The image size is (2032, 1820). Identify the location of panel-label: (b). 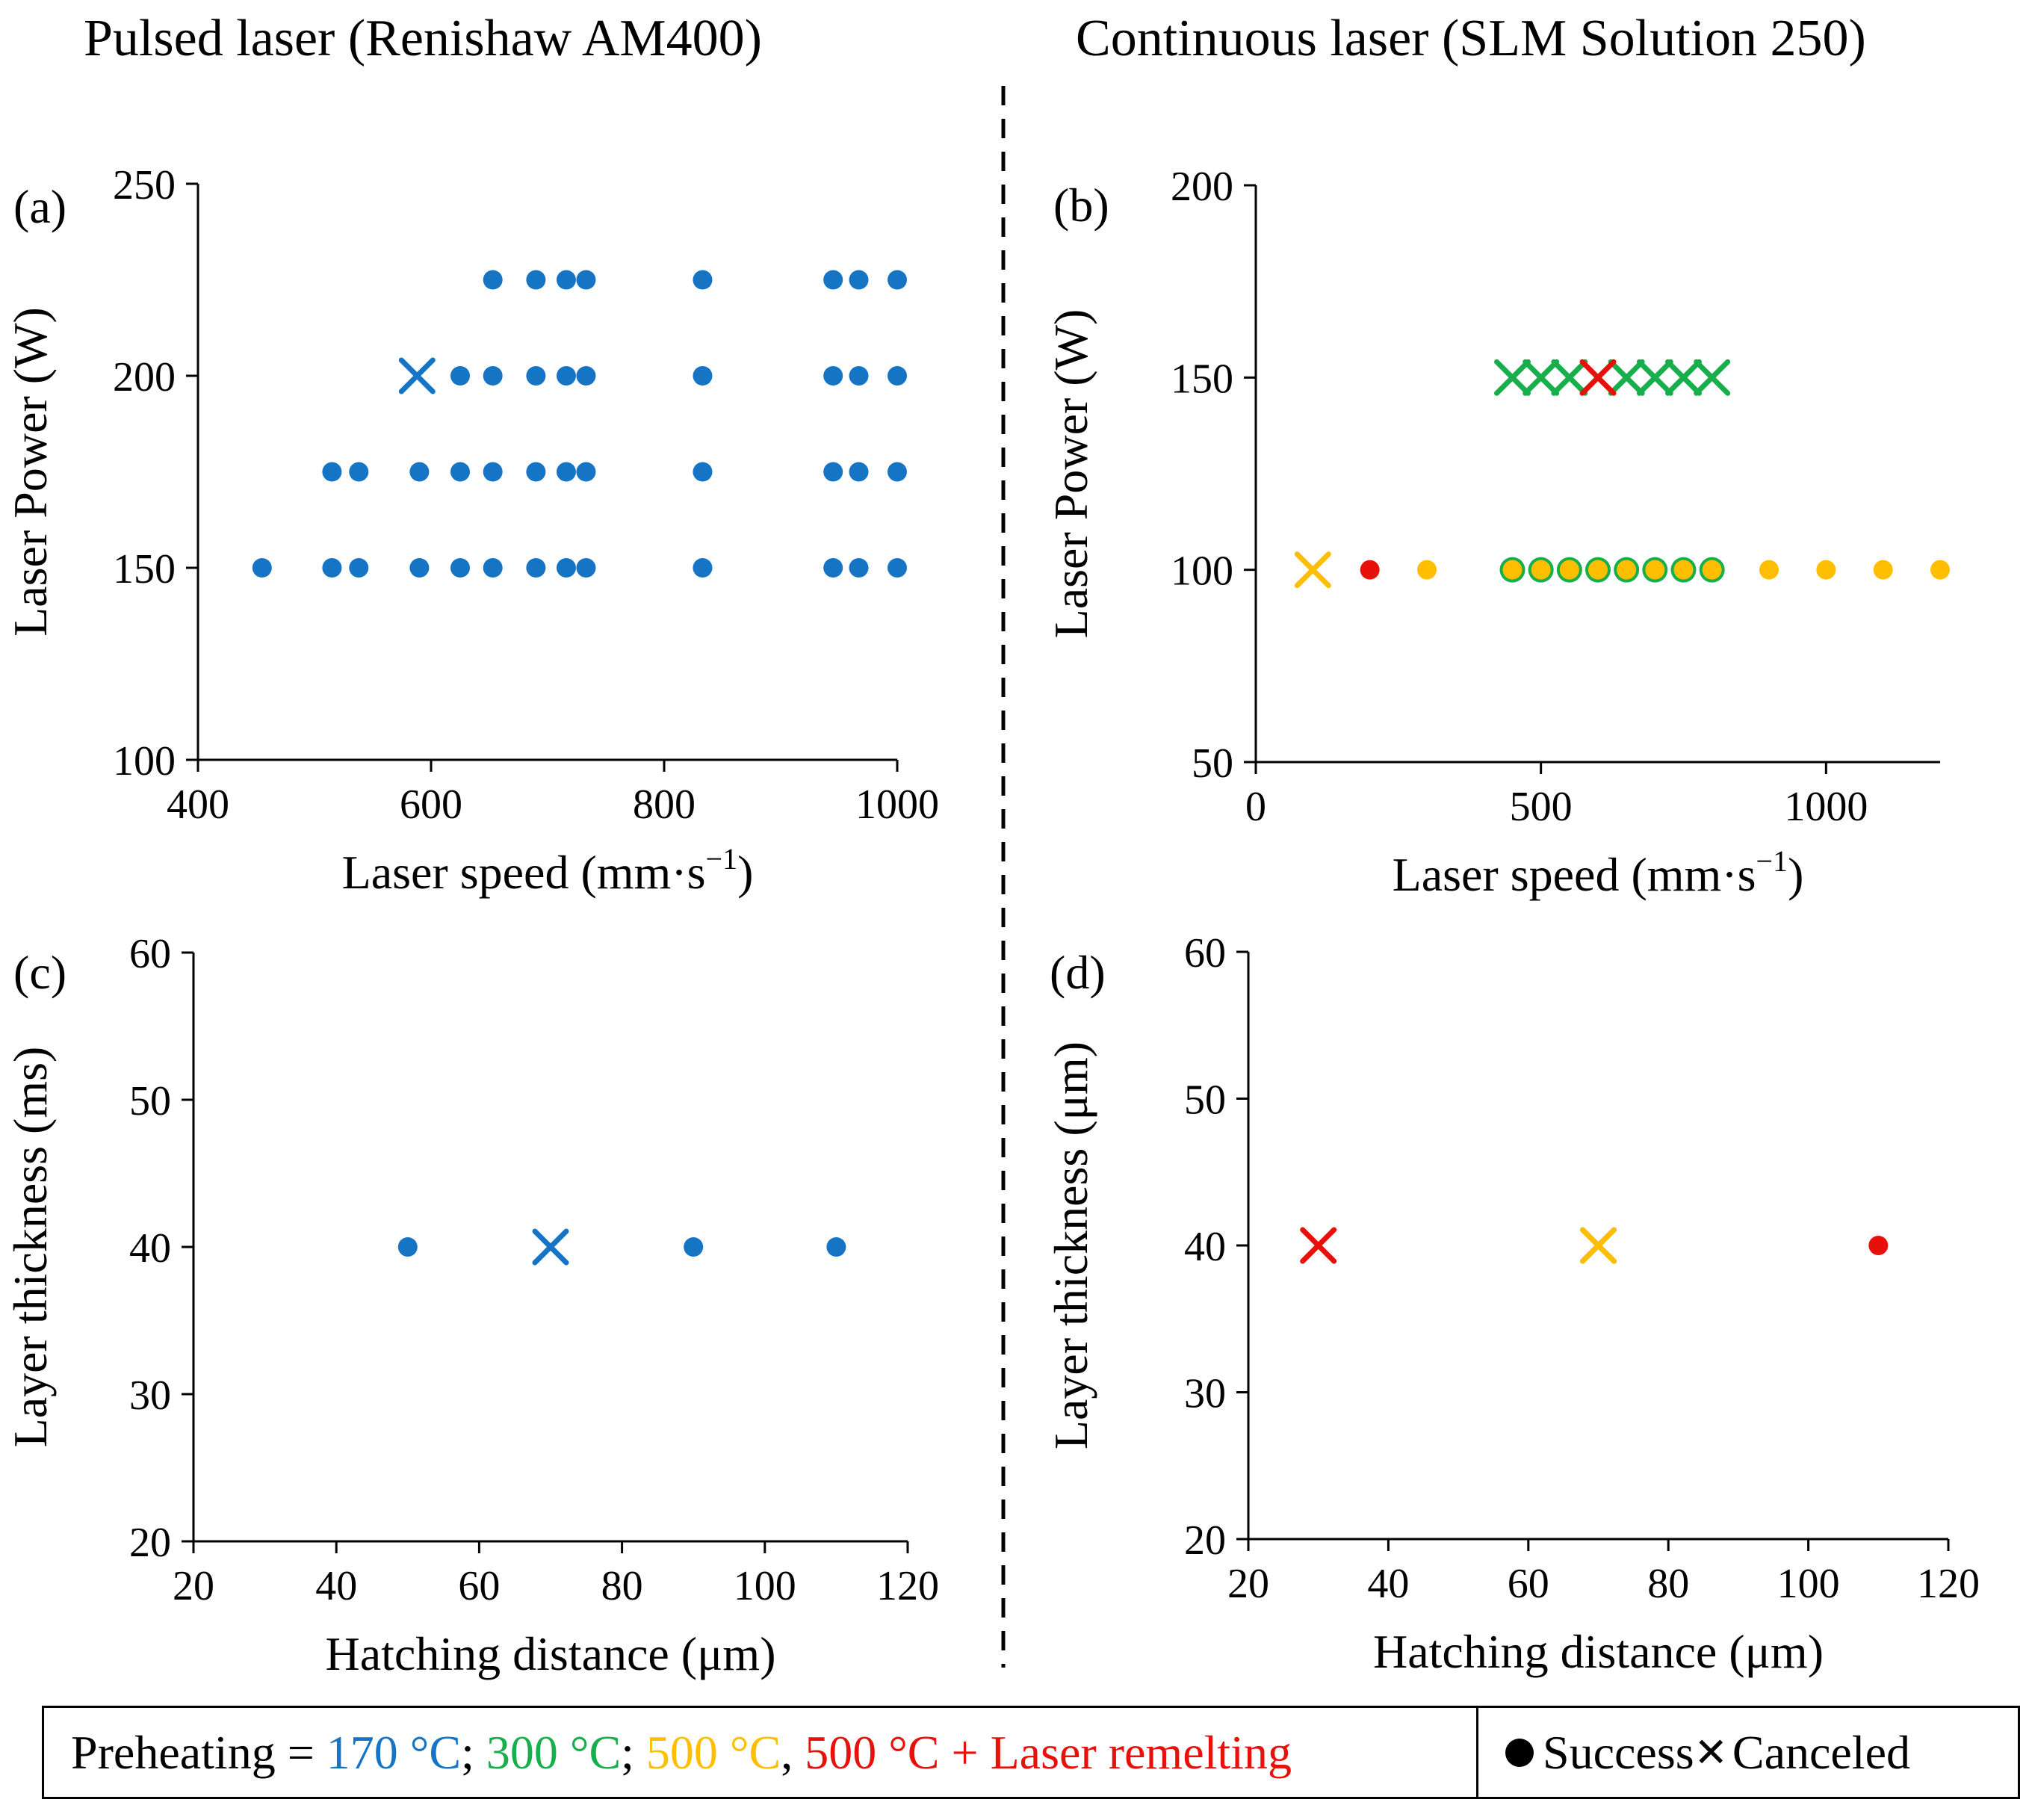
(1081, 205).